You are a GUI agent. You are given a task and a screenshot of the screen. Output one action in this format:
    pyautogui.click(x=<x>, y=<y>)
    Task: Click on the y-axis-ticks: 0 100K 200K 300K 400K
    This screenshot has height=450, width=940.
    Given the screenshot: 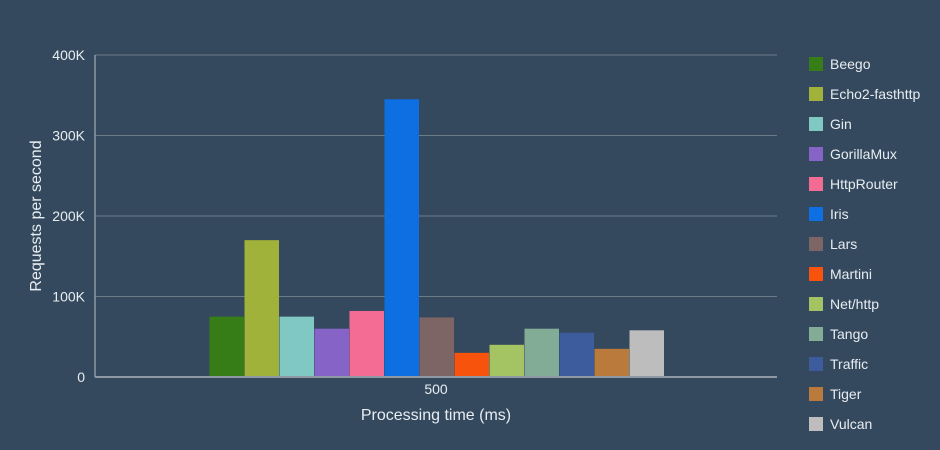 What is the action you would take?
    pyautogui.click(x=68, y=216)
    